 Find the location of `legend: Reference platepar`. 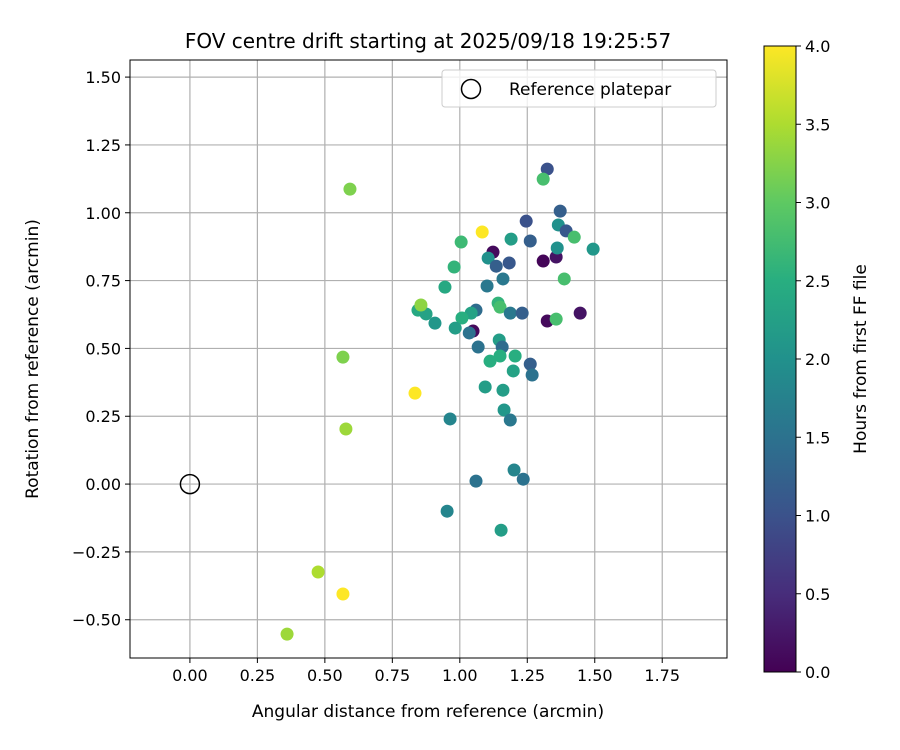

legend: Reference platepar is located at coordinates (579, 88).